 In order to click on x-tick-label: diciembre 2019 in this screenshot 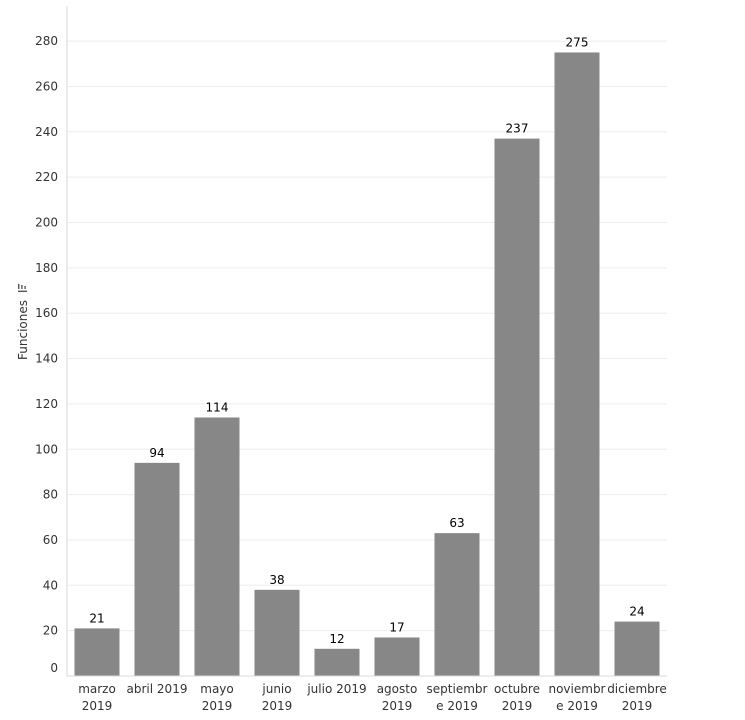, I will do `click(637, 697)`.